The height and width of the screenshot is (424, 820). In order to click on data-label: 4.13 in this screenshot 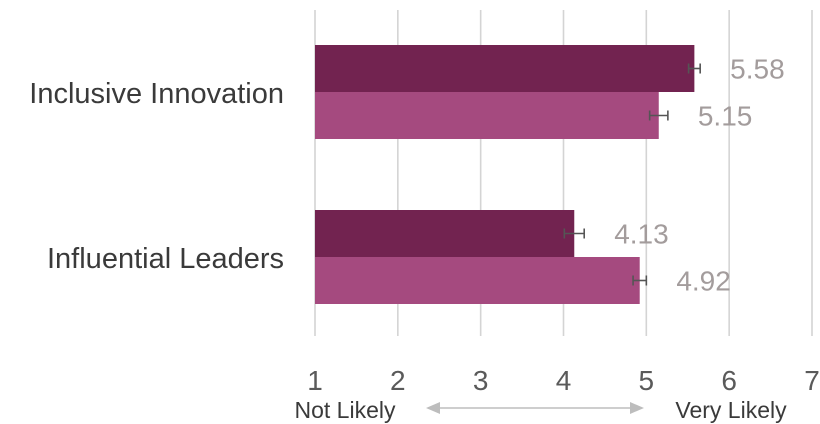, I will do `click(641, 234)`.